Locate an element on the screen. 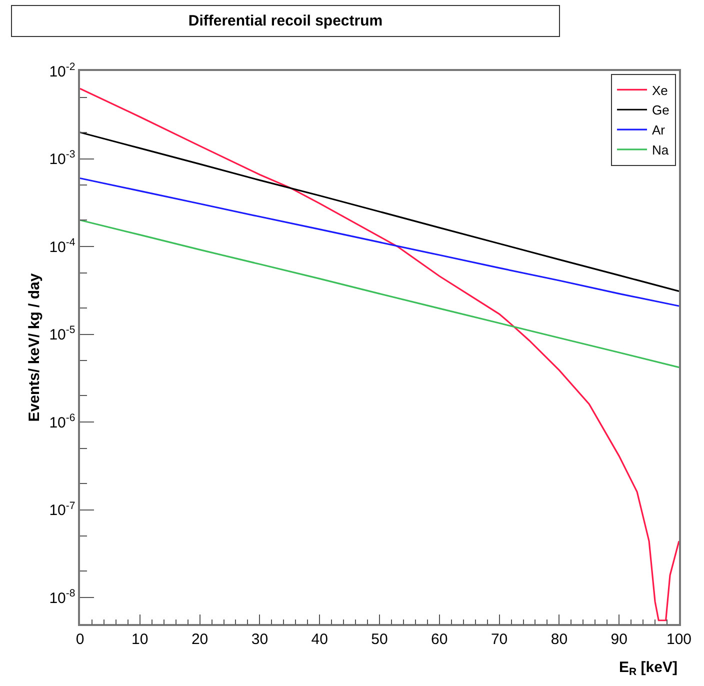  y-axis-title: Events/ keV/ kg / day is located at coordinates (34, 347).